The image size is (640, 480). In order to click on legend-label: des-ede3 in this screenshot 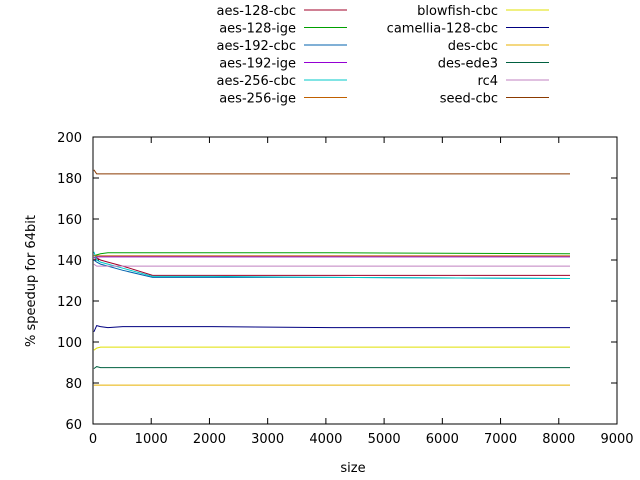, I will do `click(468, 64)`.